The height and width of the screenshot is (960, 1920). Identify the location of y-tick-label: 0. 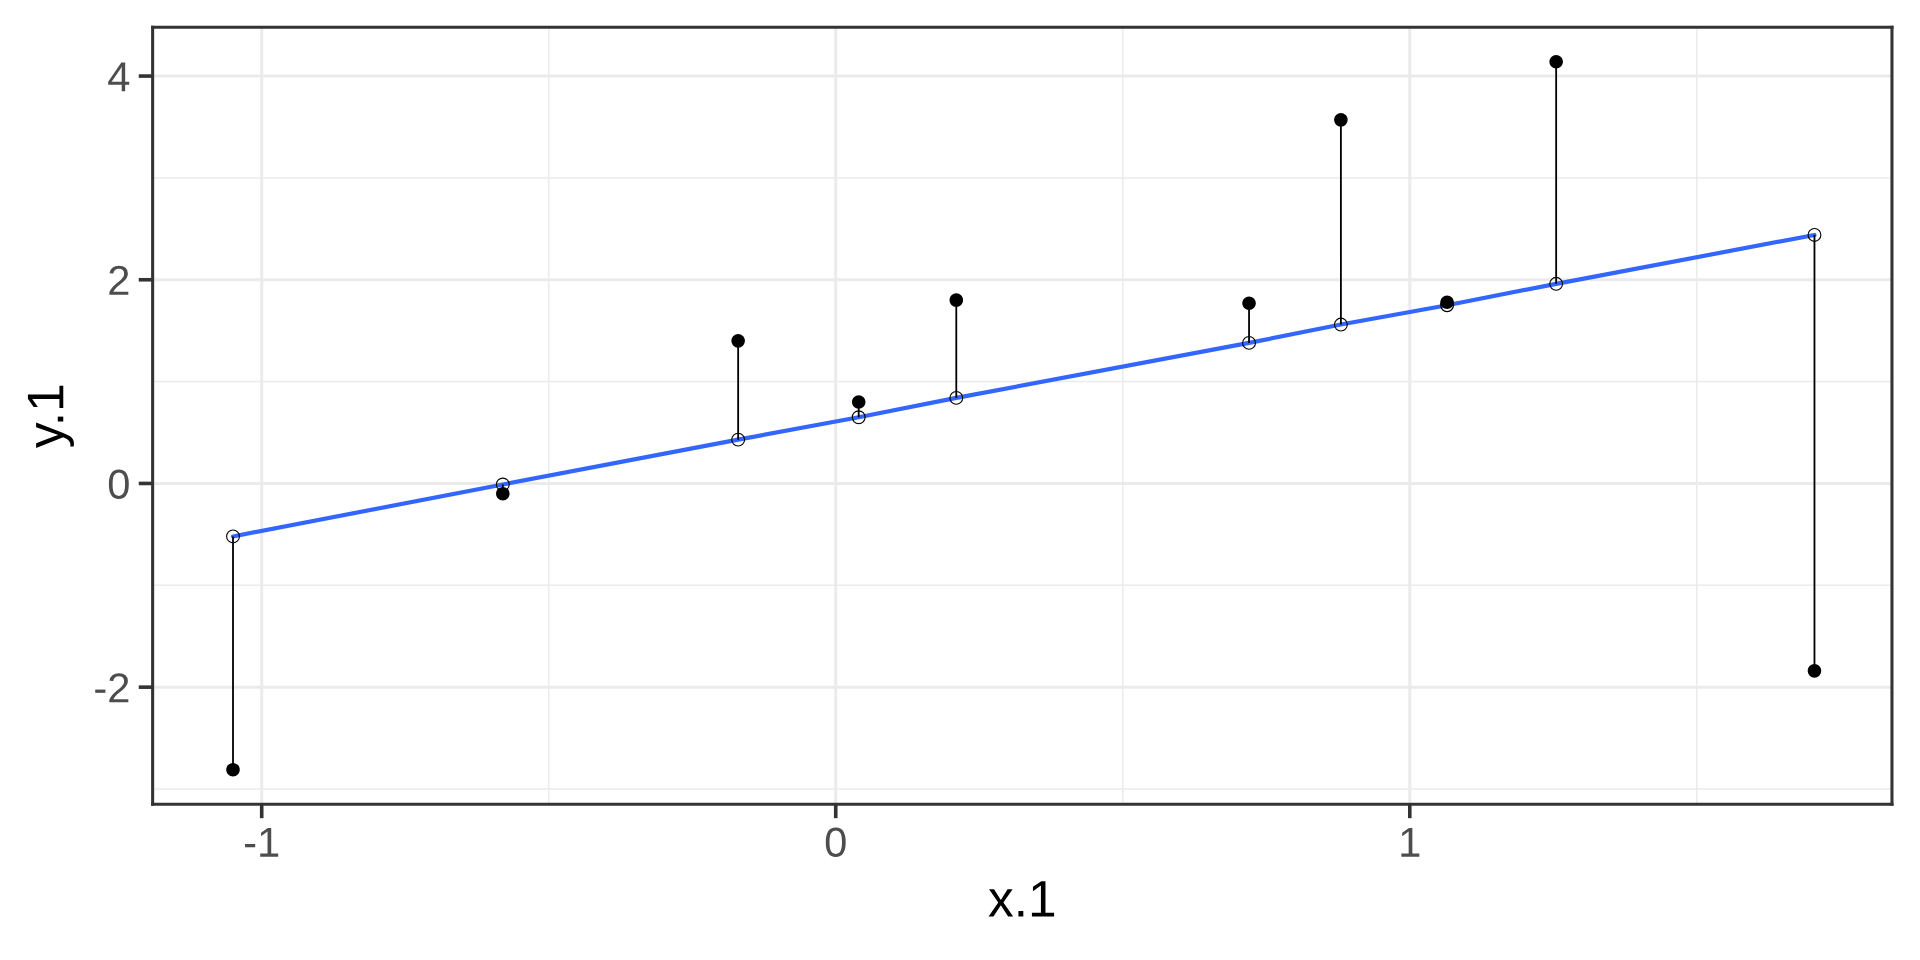
(118, 484).